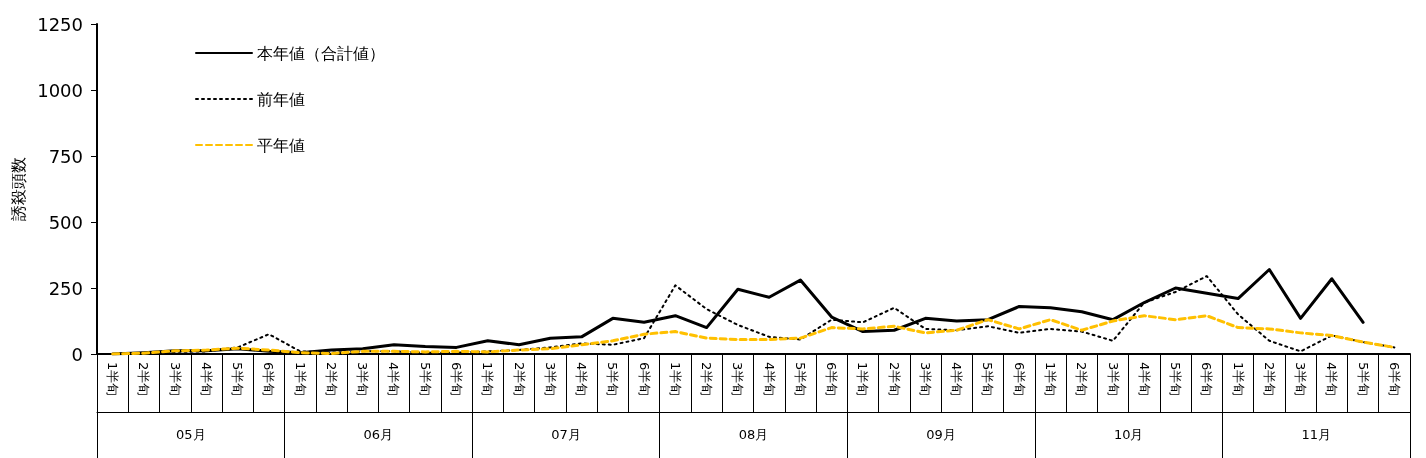 This screenshot has width=1426, height=458. I want to click on legend-label: 前年値, so click(281, 99).